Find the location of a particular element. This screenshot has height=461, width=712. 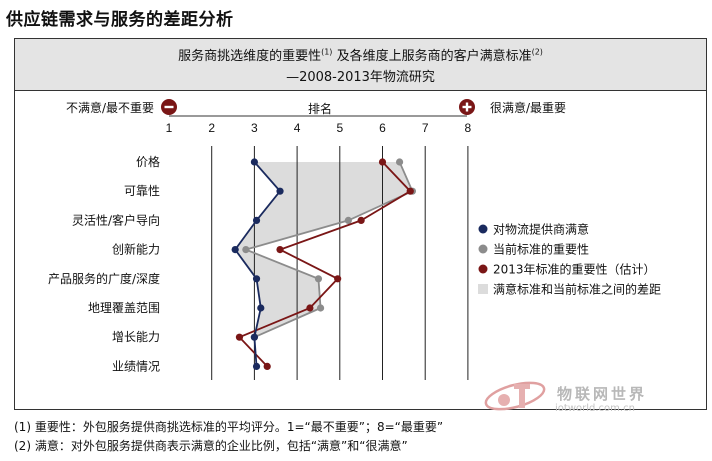

legend-label-1: 当前标准的重要性 is located at coordinates (541, 249).